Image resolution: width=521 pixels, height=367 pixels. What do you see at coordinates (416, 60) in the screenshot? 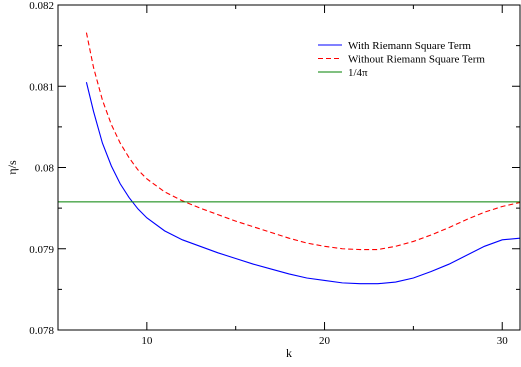
I see `legend-entry-label: Without Riemann Square Term` at bounding box center [416, 60].